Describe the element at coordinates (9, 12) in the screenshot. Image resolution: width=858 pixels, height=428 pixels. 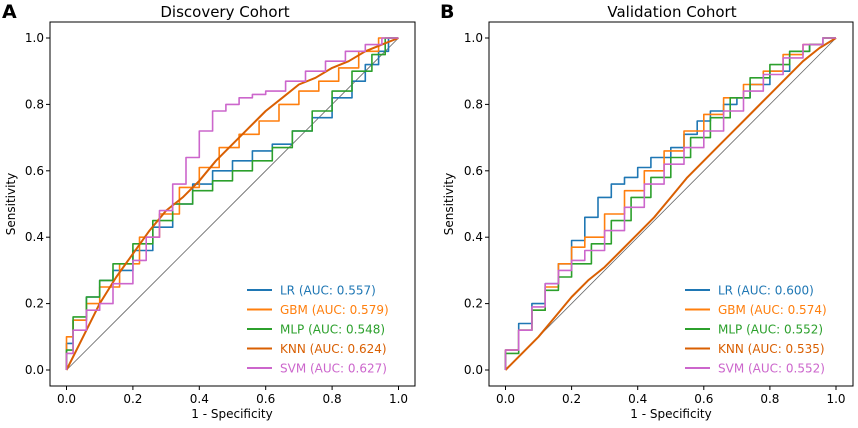
I see `panel-letter-a: A` at that location.